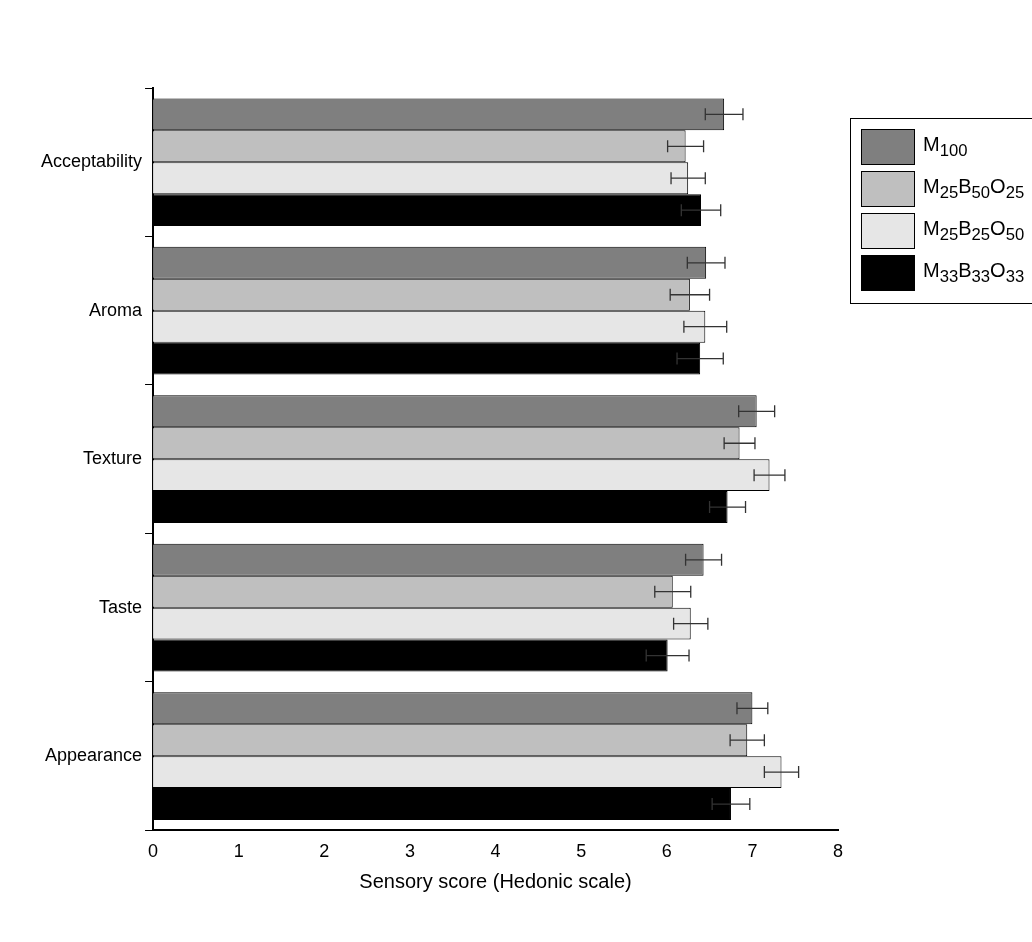 This screenshot has width=1032, height=942. What do you see at coordinates (495, 851) in the screenshot?
I see `x-tick-label: 4` at bounding box center [495, 851].